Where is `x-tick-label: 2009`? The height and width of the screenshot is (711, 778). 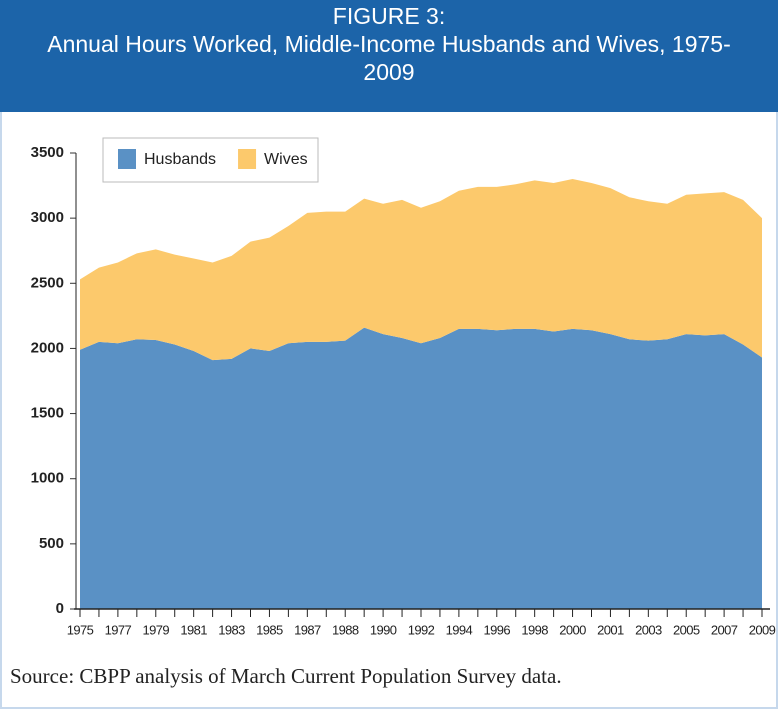
x-tick-label: 2009 is located at coordinates (762, 629).